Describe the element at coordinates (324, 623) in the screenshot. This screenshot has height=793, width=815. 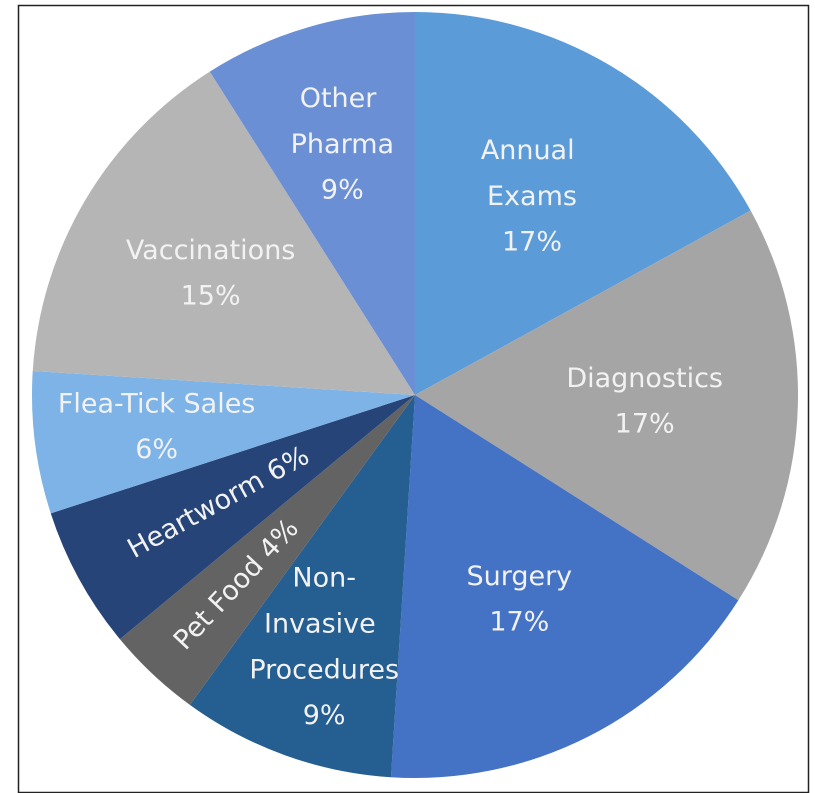
I see `category-label: Non-Invasive Procedures` at that location.